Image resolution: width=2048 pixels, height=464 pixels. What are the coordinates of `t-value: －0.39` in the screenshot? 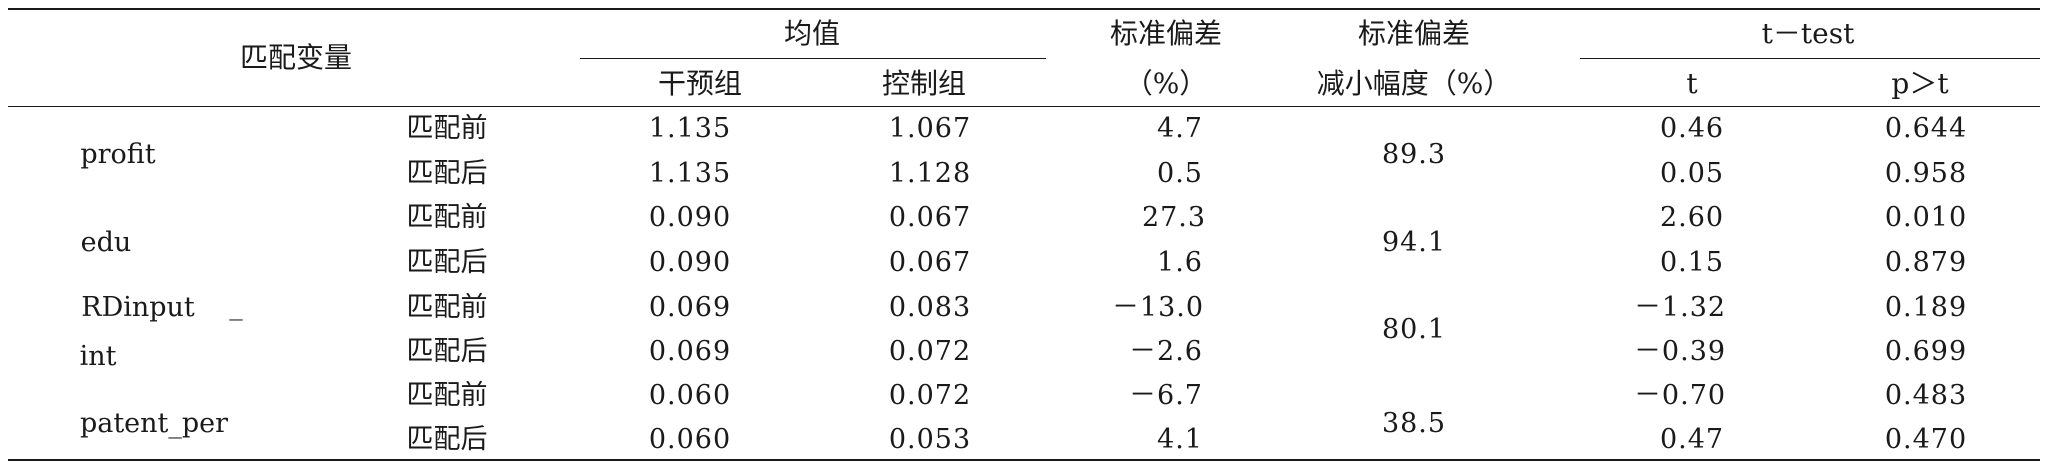 It's located at (1680, 351).